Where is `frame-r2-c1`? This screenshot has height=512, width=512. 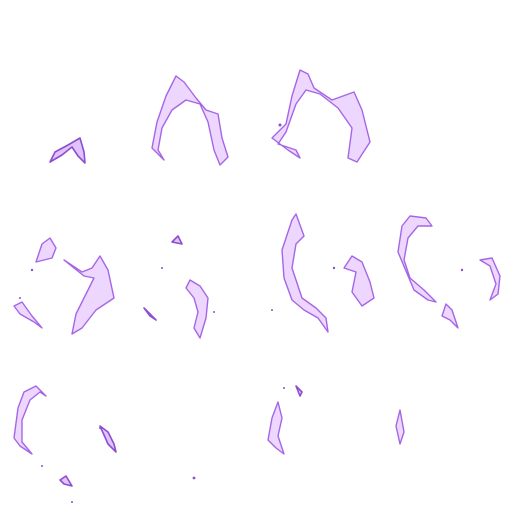 frame-r2-c1 is located at coordinates (64, 286).